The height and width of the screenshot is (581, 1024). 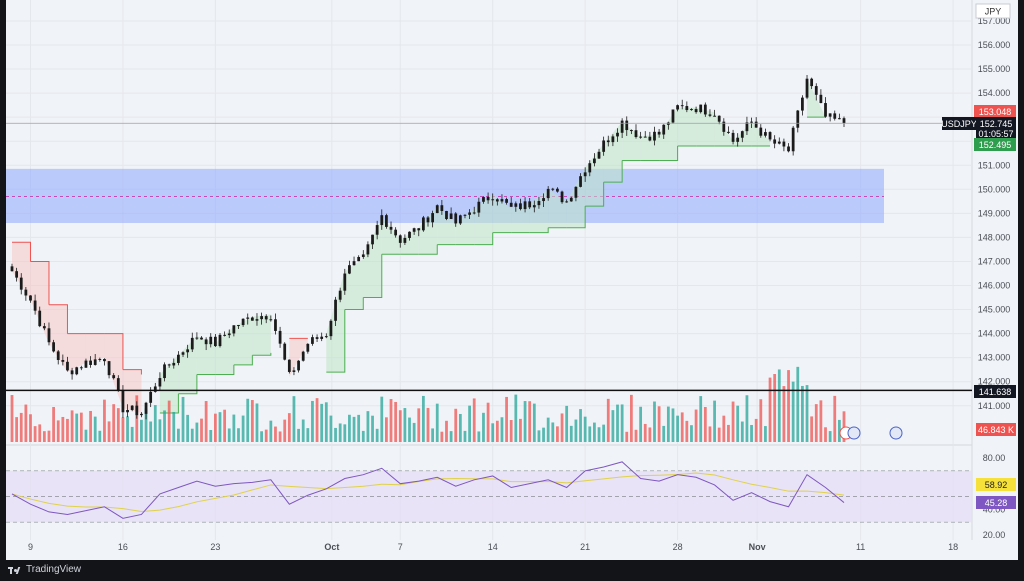 What do you see at coordinates (994, 189) in the screenshot?
I see `price-tick-label: 150.000` at bounding box center [994, 189].